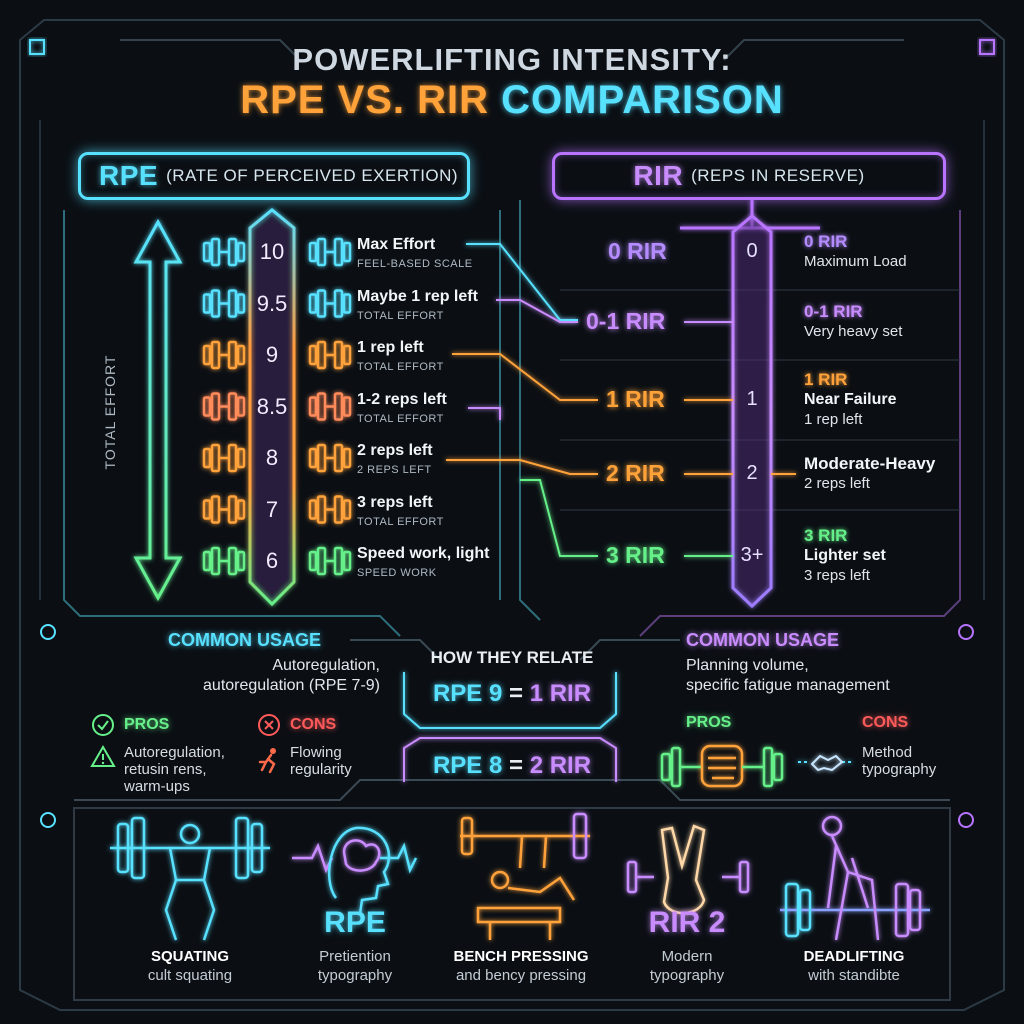 Image resolution: width=1024 pixels, height=1024 pixels. Describe the element at coordinates (467, 693) in the screenshot. I see `relate-eq1-rpe: RPE 9` at that location.